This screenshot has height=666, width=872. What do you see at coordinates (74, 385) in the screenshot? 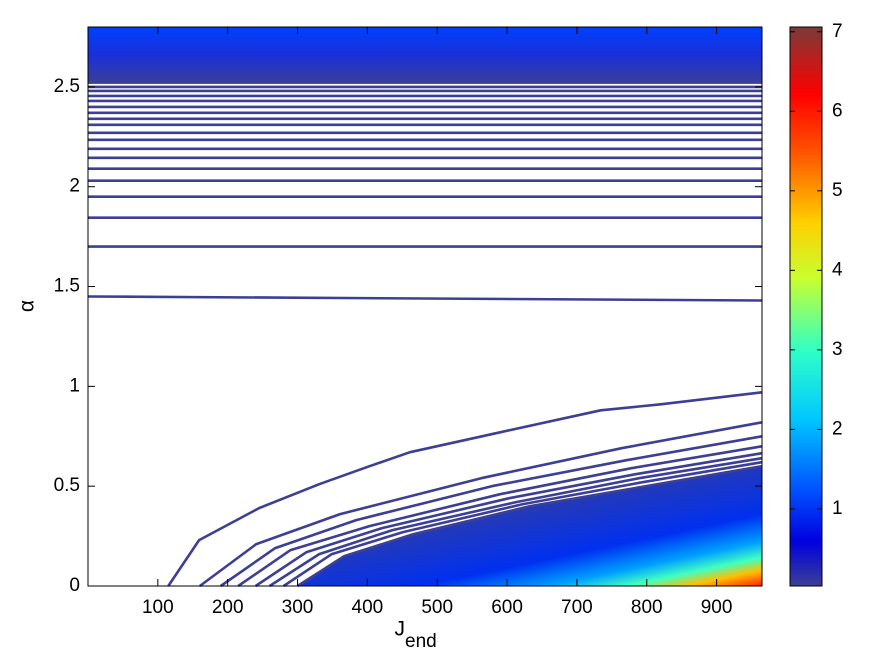
I see `y-tick-label: 1` at bounding box center [74, 385].